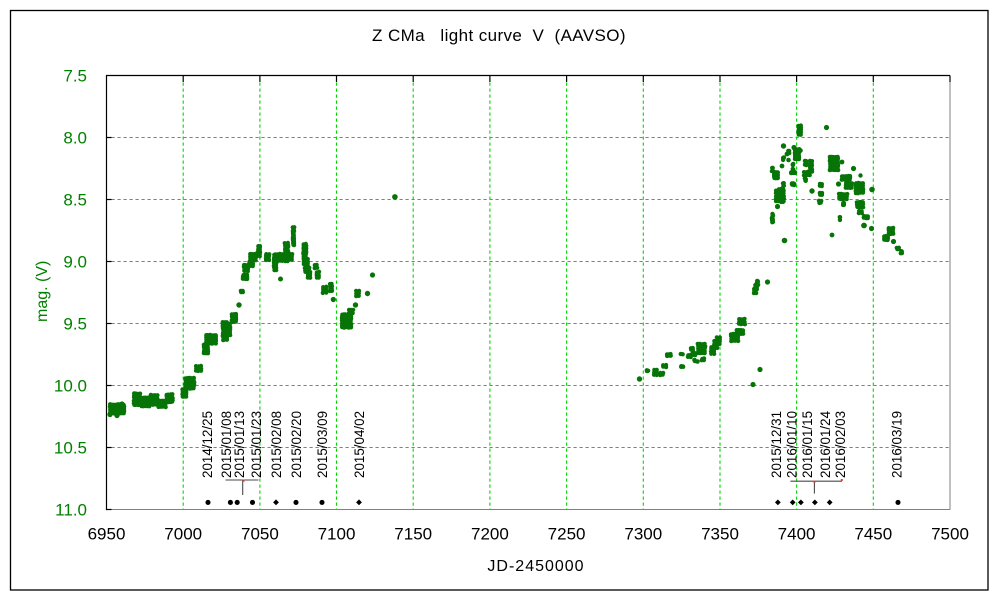  I want to click on svg-text: 11.0, so click(71, 510).